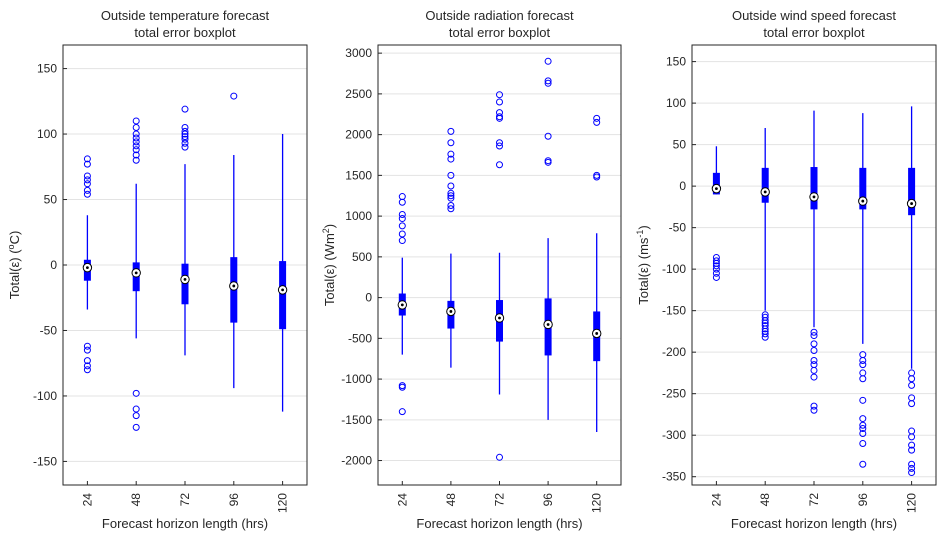 Image resolution: width=951 pixels, height=539 pixels. I want to click on y-tick-label: -100, so click(674, 269).